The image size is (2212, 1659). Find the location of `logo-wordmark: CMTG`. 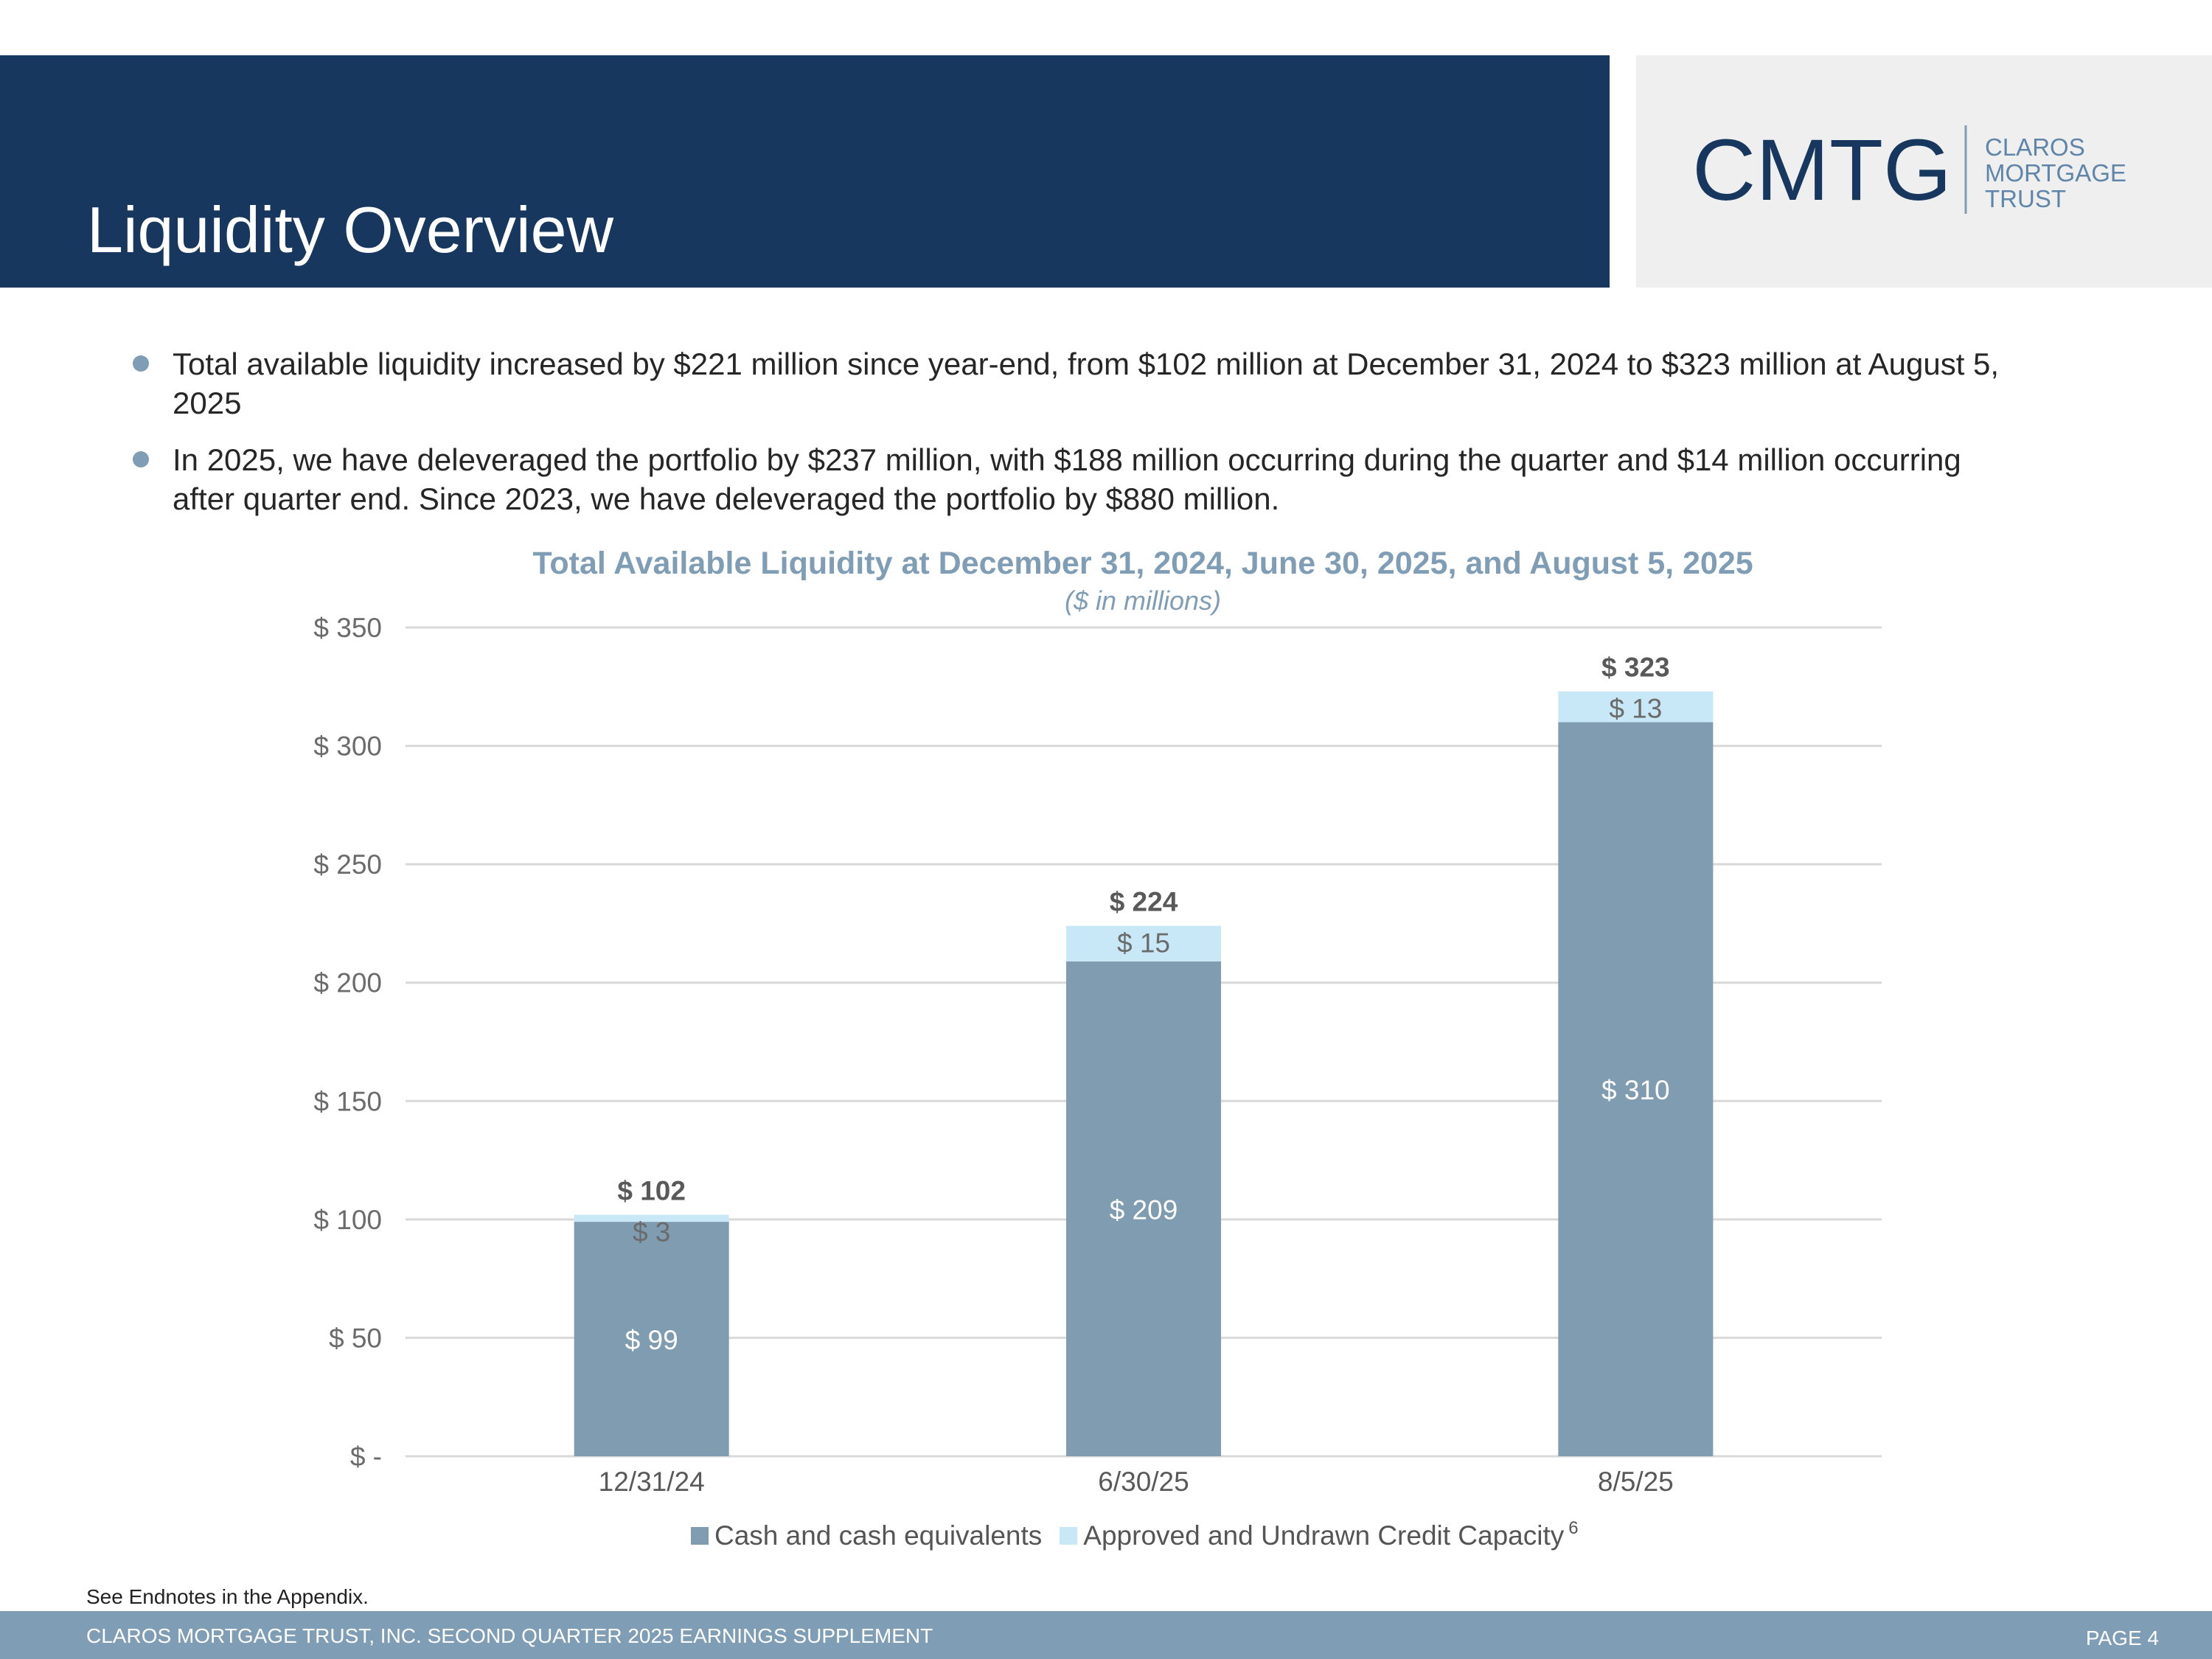

logo-wordmark: CMTG is located at coordinates (1822, 170).